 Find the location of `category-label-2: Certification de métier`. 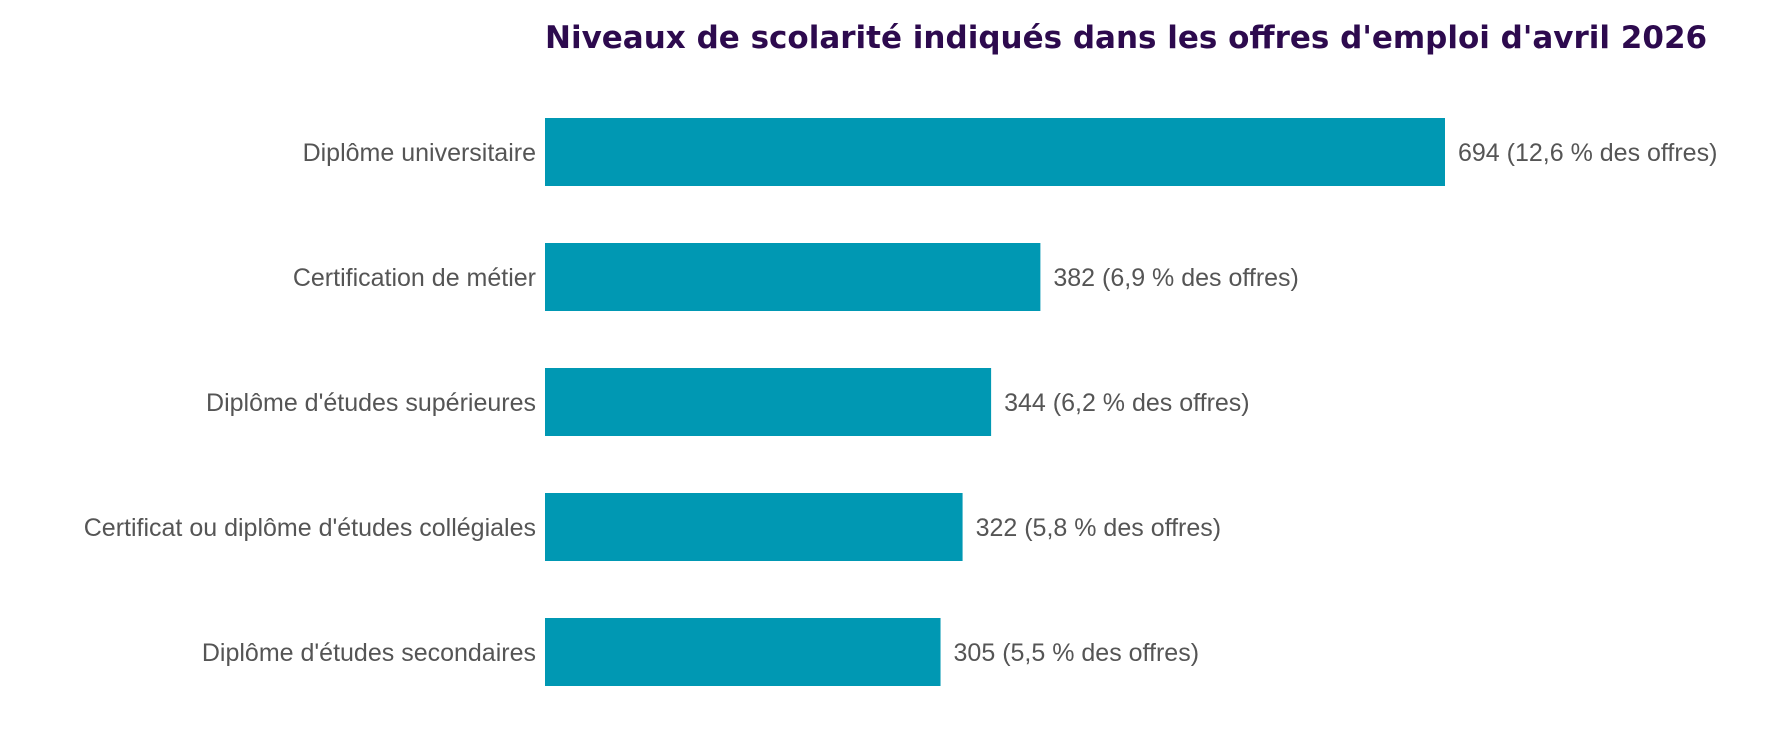

category-label-2: Certification de métier is located at coordinates (414, 278).